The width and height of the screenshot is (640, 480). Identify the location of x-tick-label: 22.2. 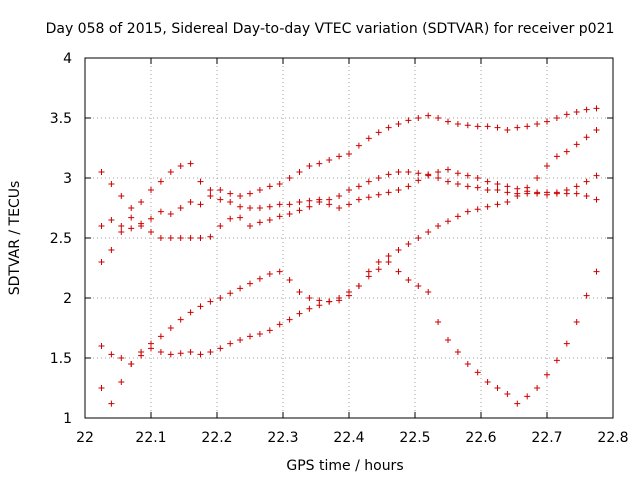
(216, 438).